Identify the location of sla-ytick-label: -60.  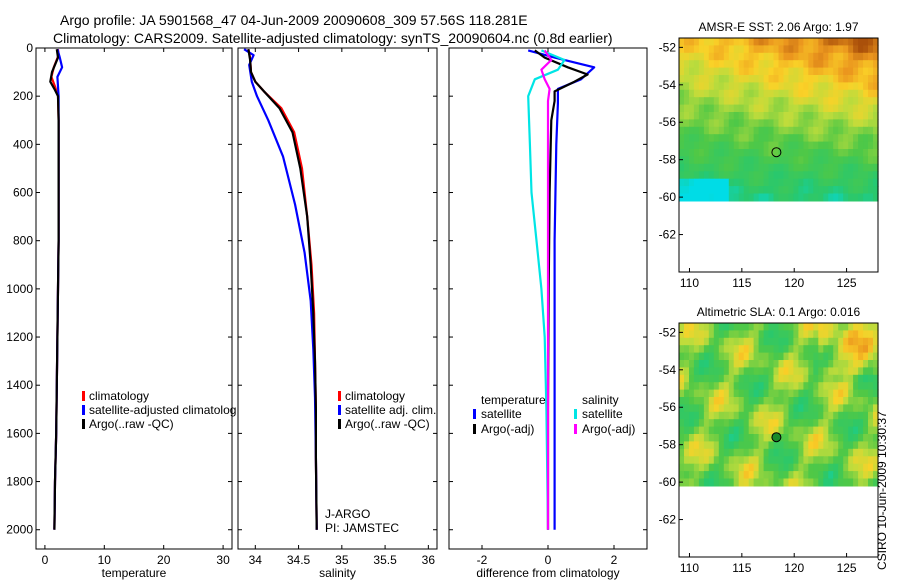
(668, 482).